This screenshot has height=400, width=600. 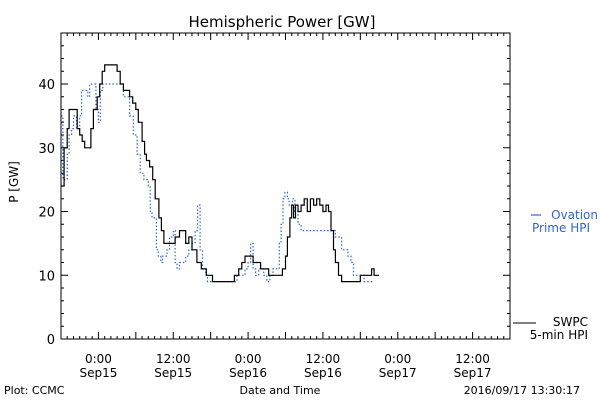 I want to click on legend-ovation: Ovation Prime HPI, so click(x=564, y=221).